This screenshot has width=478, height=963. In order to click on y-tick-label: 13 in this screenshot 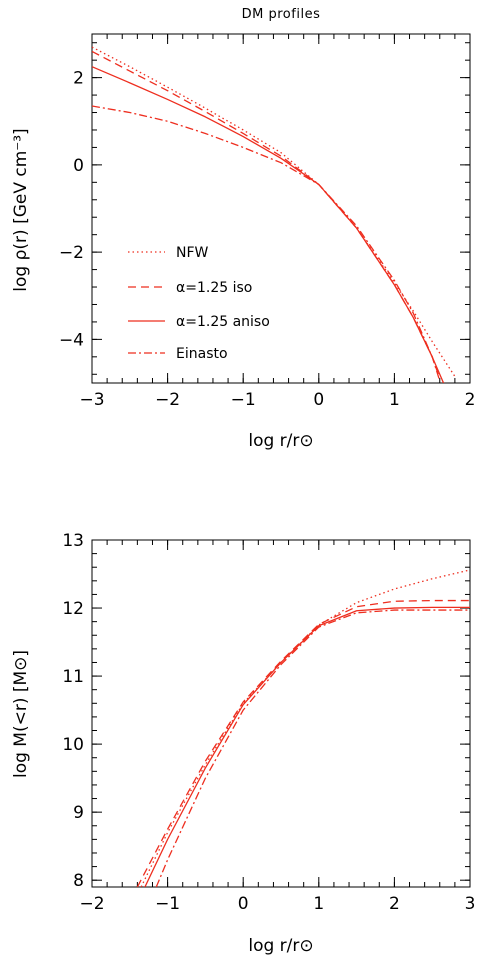, I will do `click(73, 541)`.